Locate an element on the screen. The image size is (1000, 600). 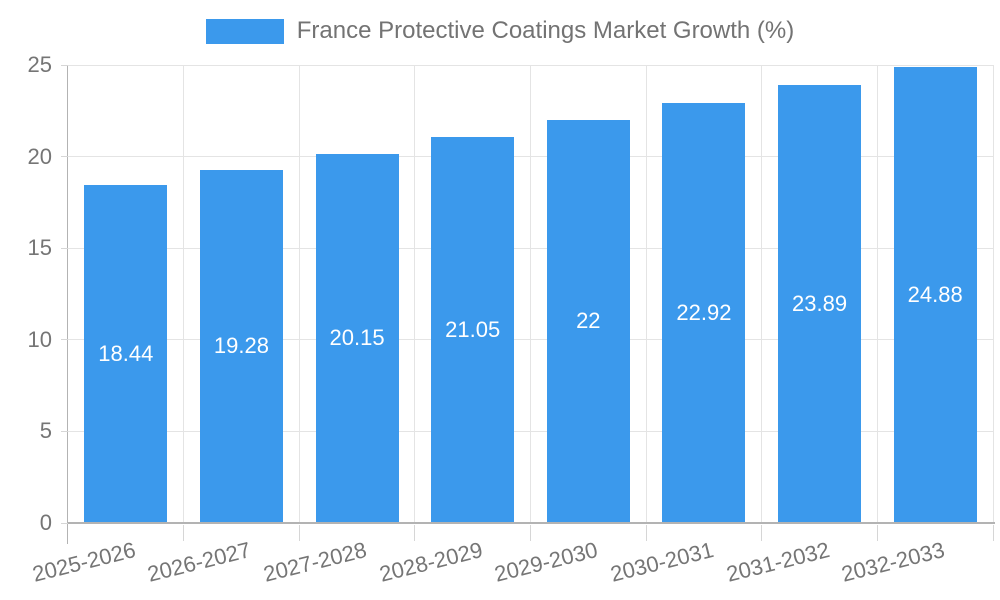
bar-2026-2027: 19.28 is located at coordinates (241, 346).